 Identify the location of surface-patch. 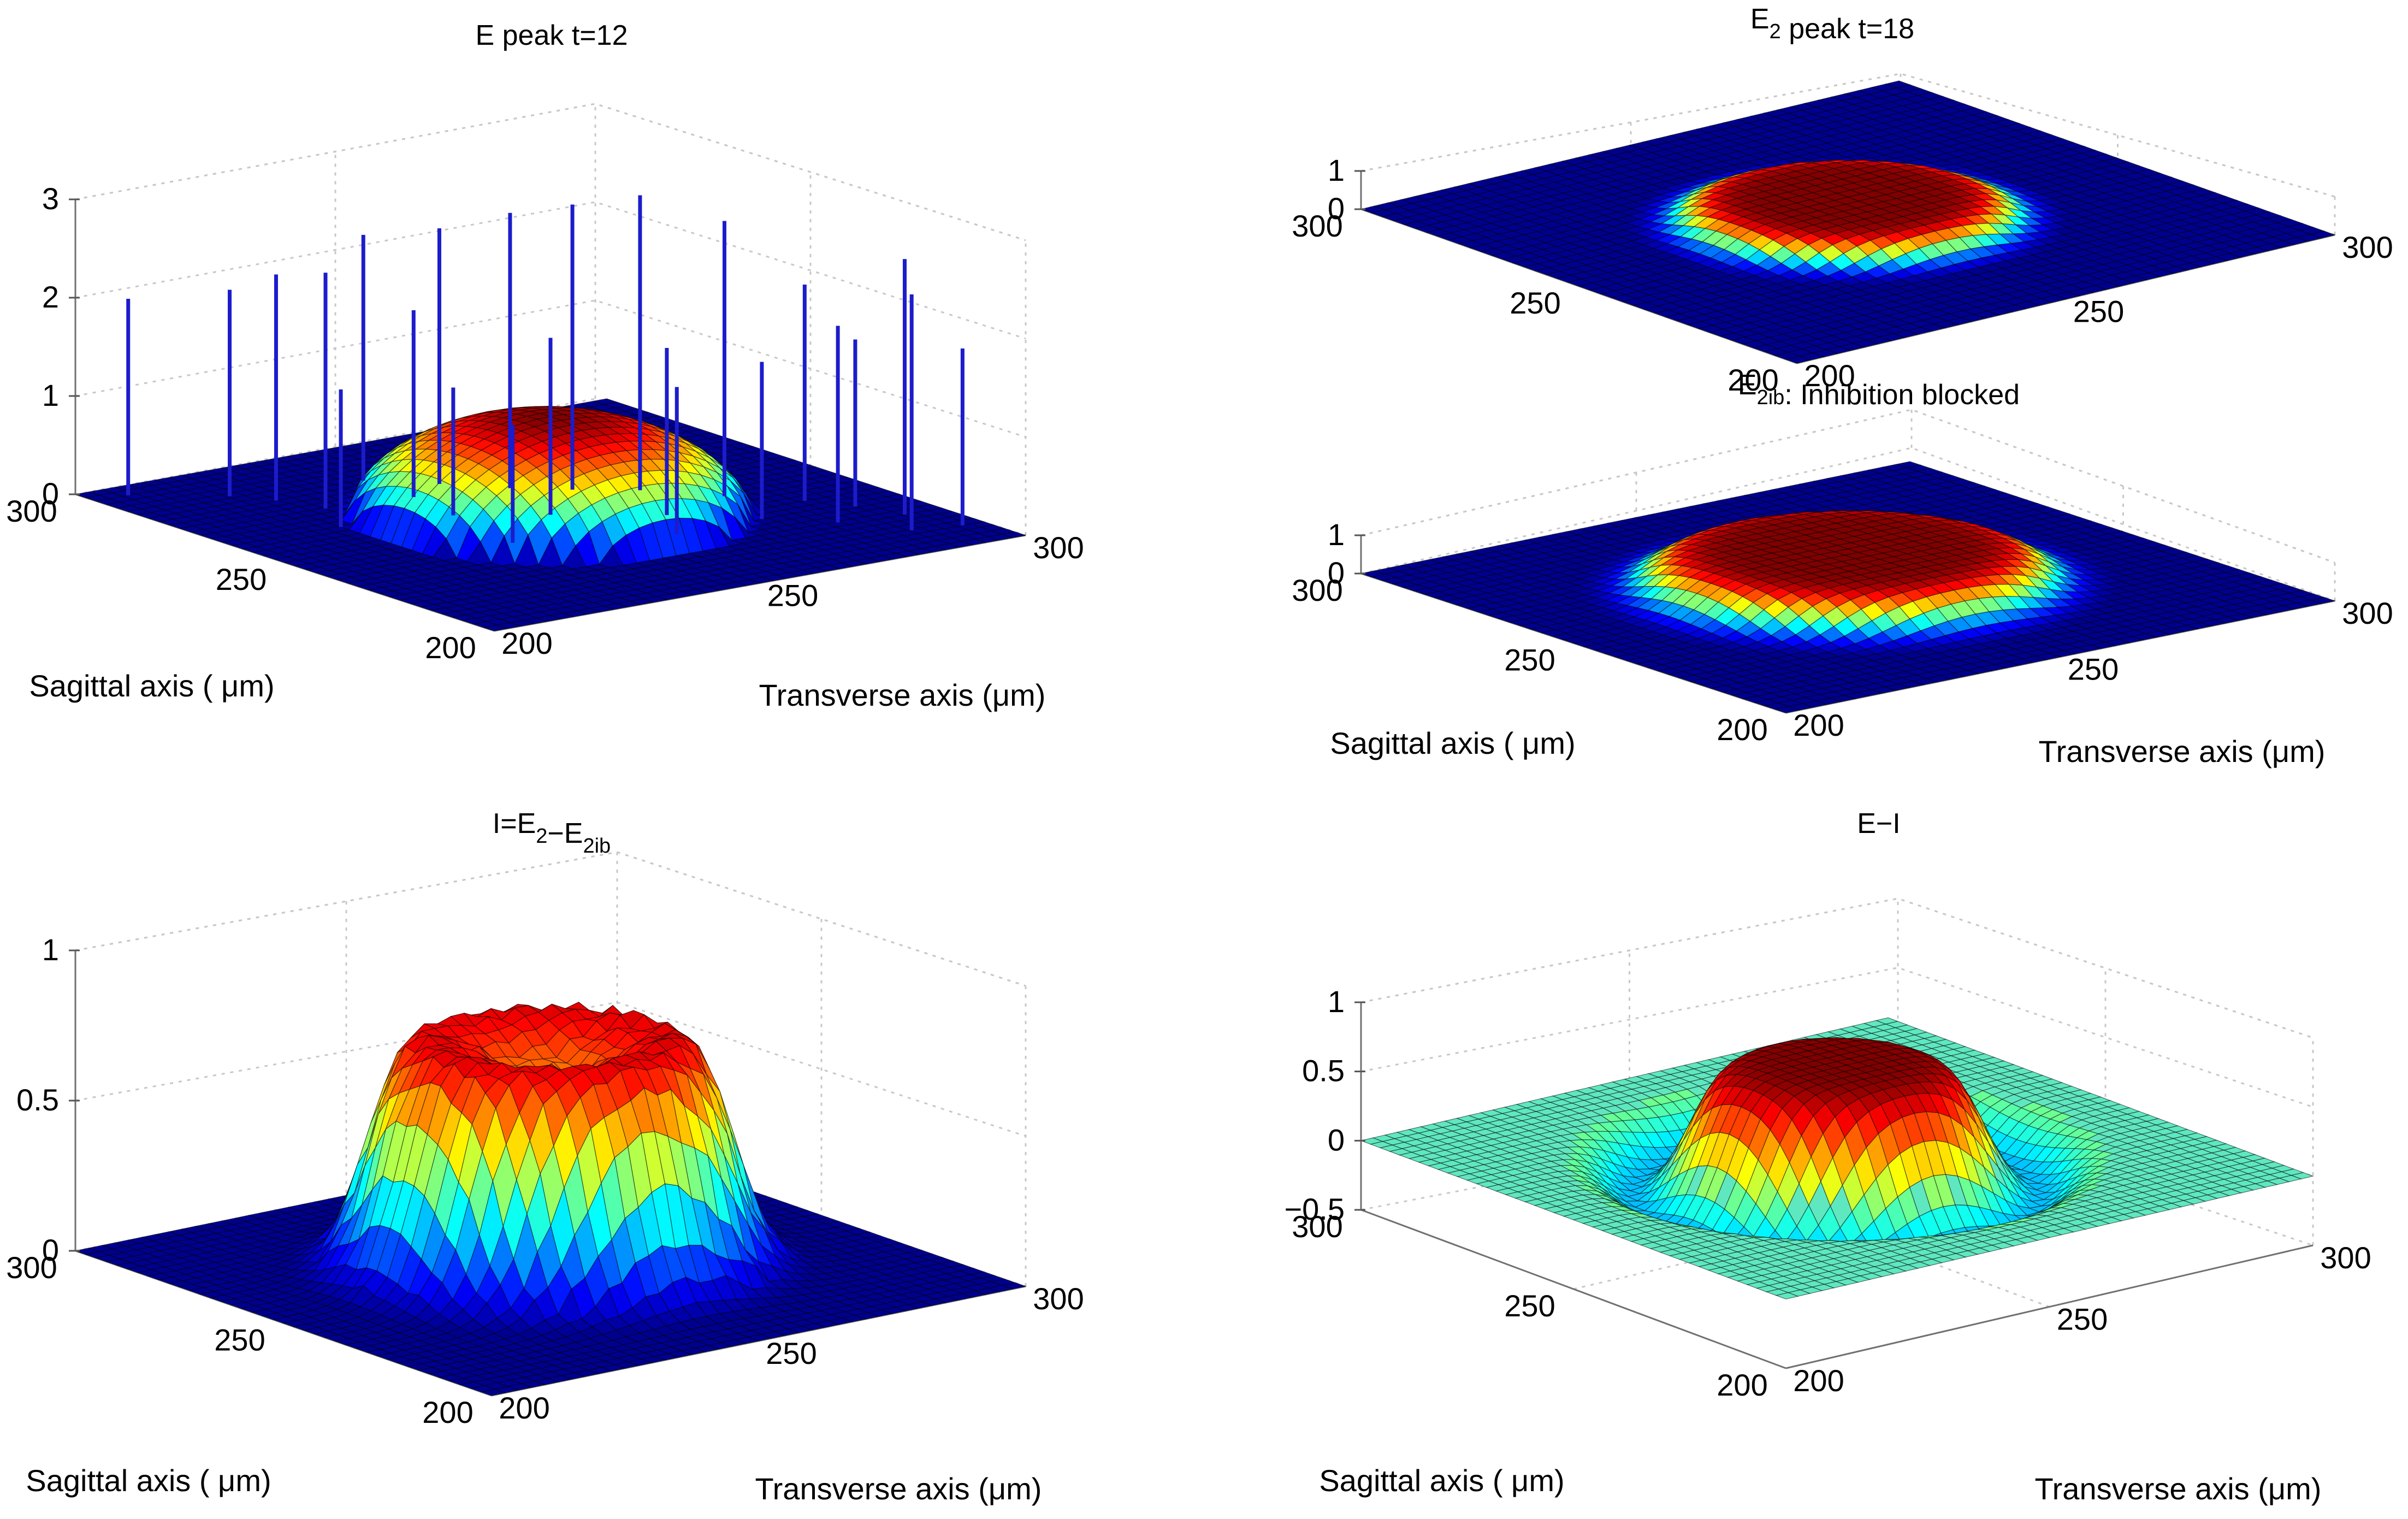
(495, 628).